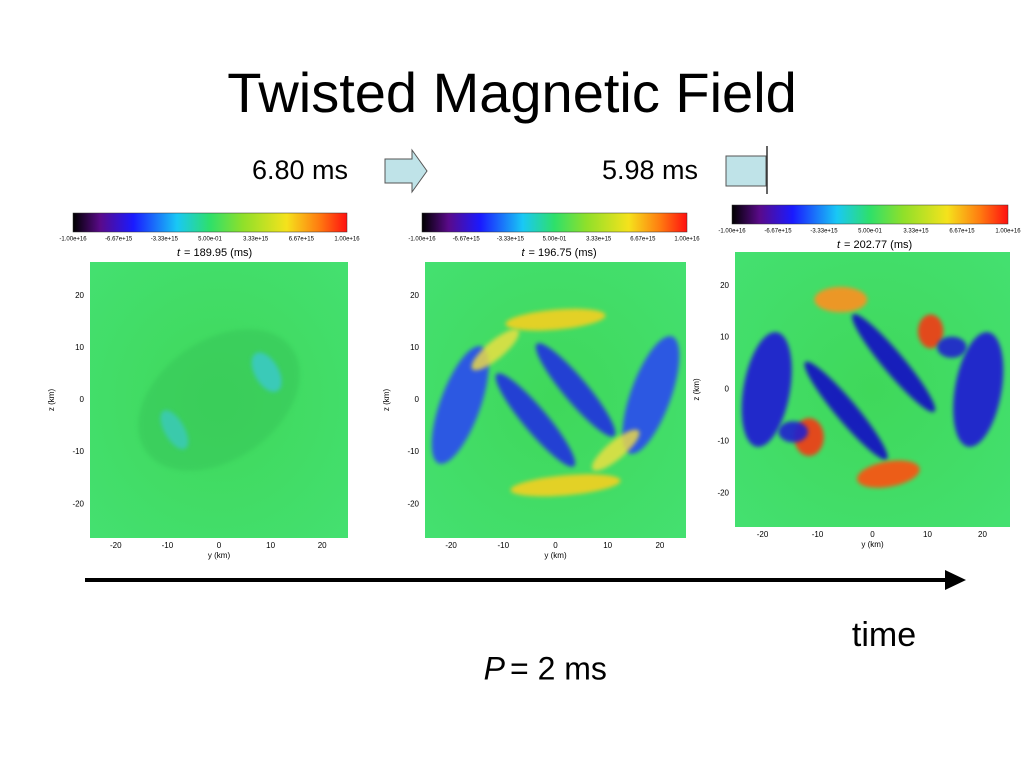 The width and height of the screenshot is (1024, 768). Describe the element at coordinates (512, 92) in the screenshot. I see `slide-title: Twisted Magnetic Field` at that location.